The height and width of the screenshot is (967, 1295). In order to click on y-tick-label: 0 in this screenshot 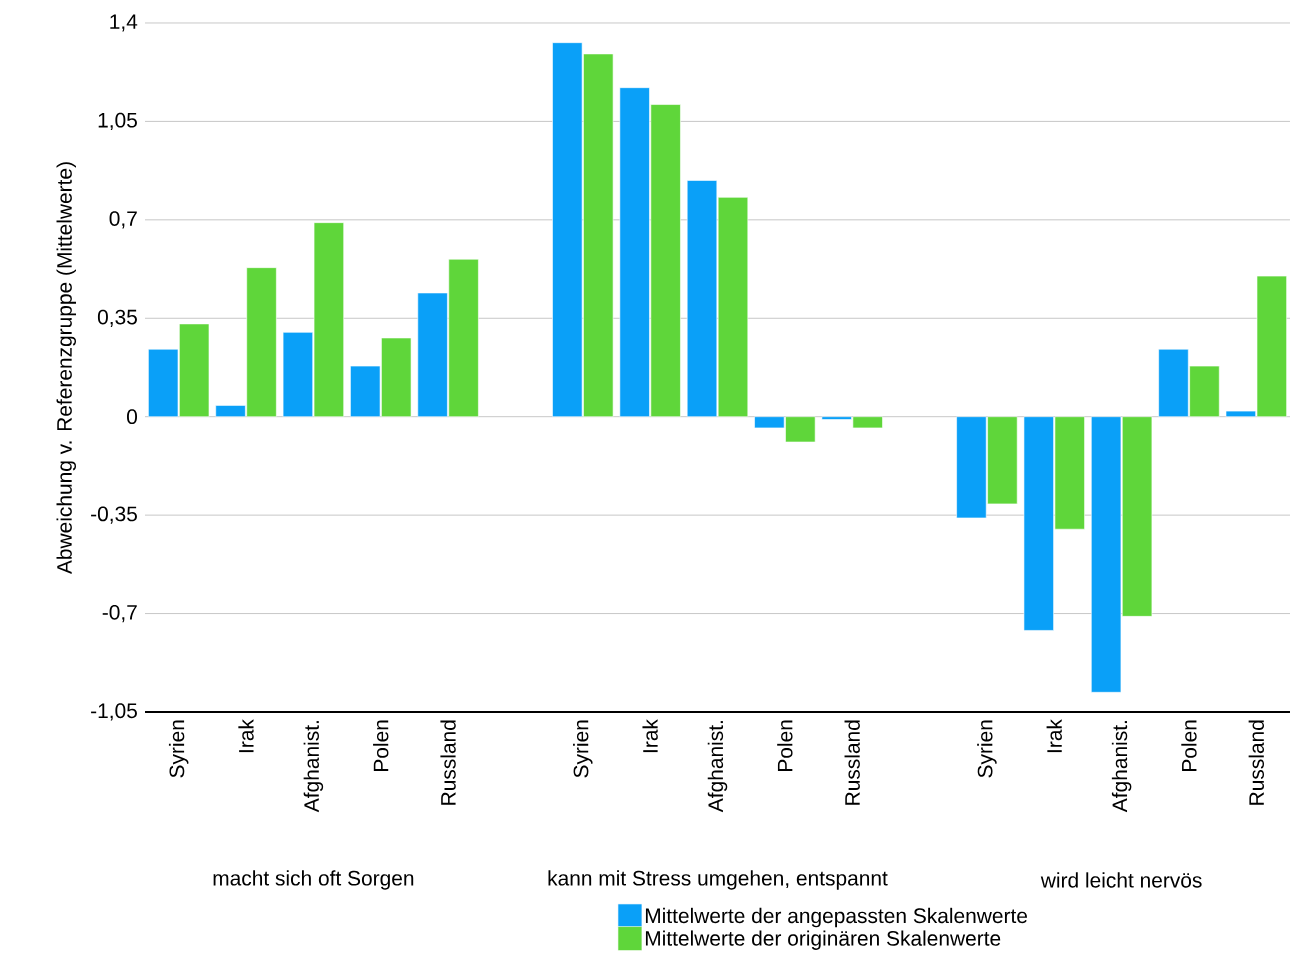, I will do `click(132, 417)`.